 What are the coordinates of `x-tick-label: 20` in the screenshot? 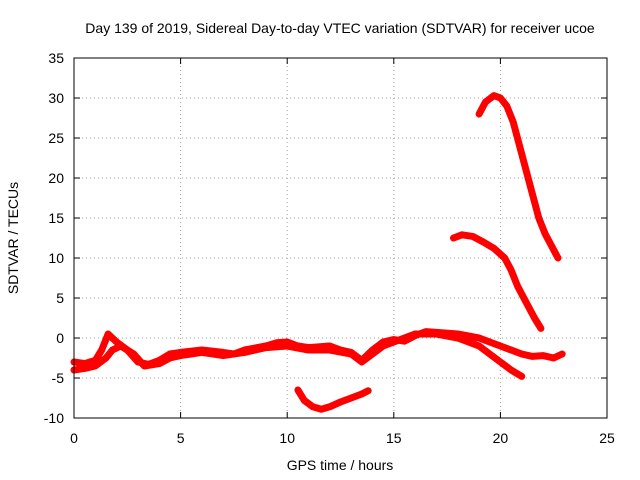 It's located at (501, 438).